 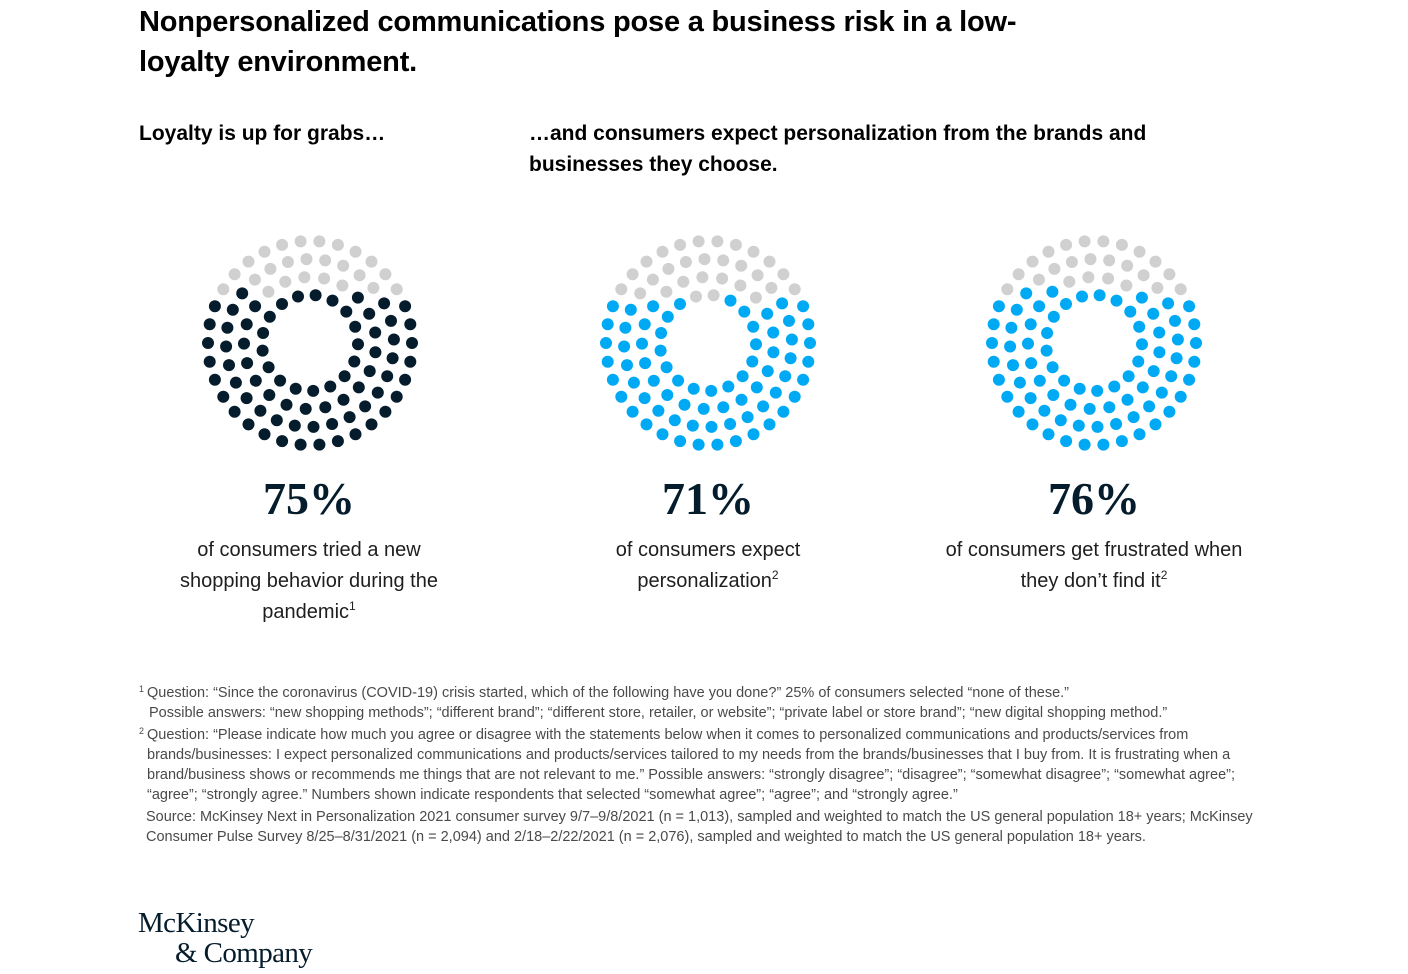 I want to click on footnote-number: 1, so click(x=142, y=689).